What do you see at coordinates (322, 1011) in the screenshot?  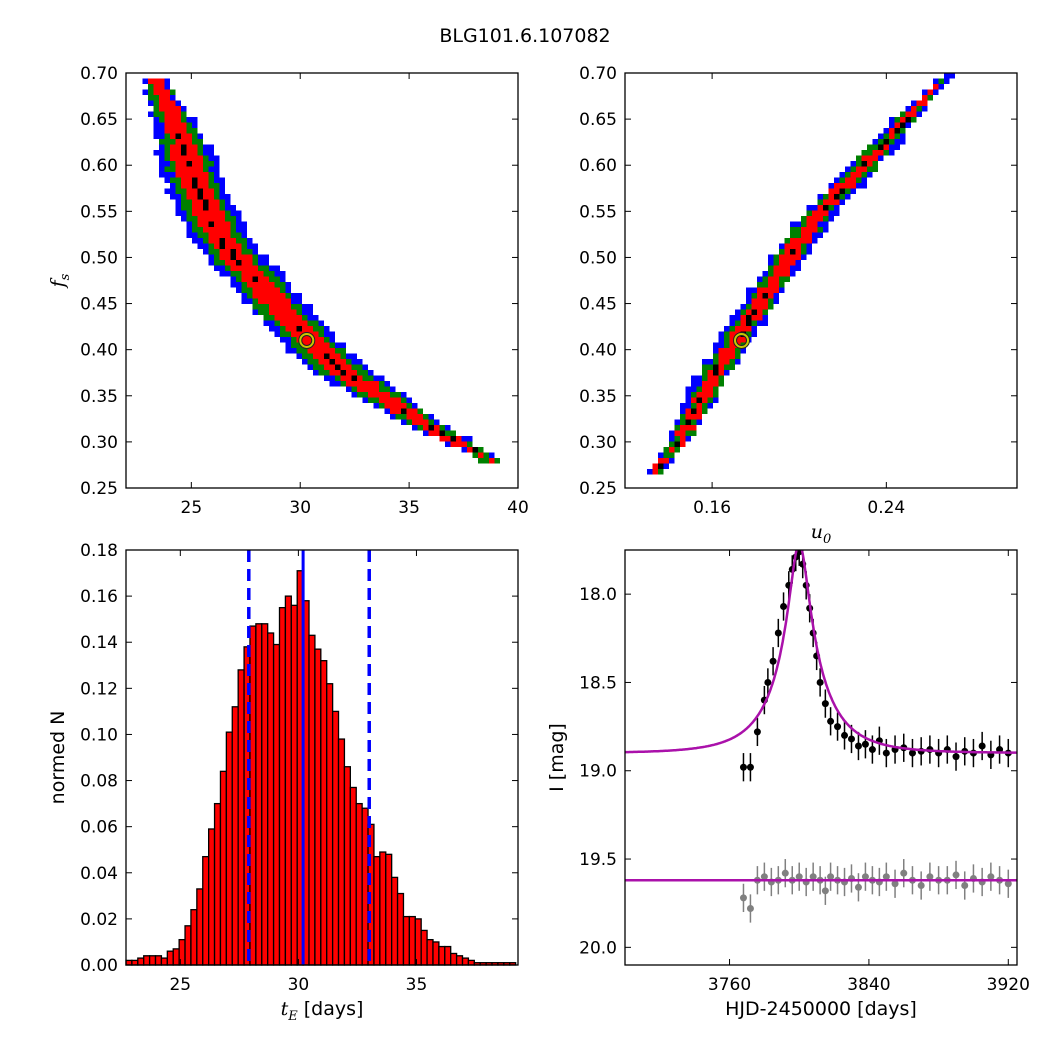 I see `x-axis-label: tE [days]` at bounding box center [322, 1011].